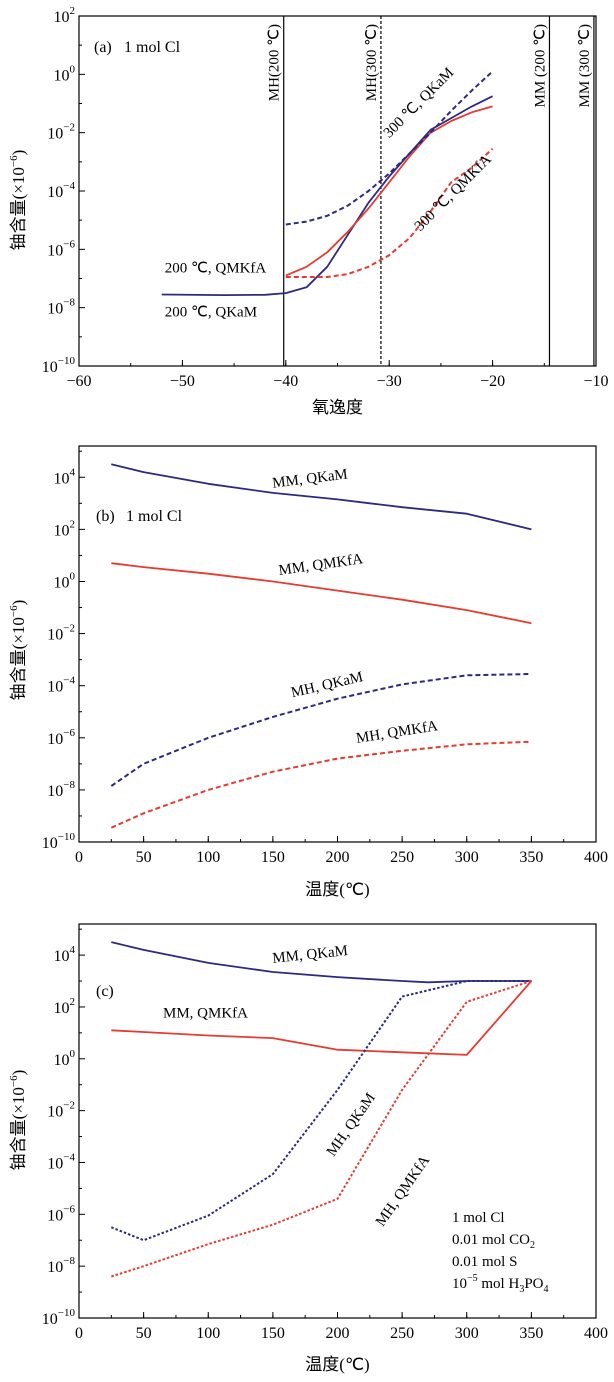  What do you see at coordinates (540, 66) in the screenshot?
I see `buffer-label: MM (200 ℃)` at bounding box center [540, 66].